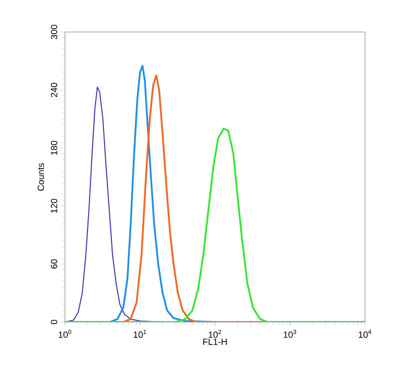 The width and height of the screenshot is (400, 384). I want to click on y-tick-label: 300, so click(54, 32).